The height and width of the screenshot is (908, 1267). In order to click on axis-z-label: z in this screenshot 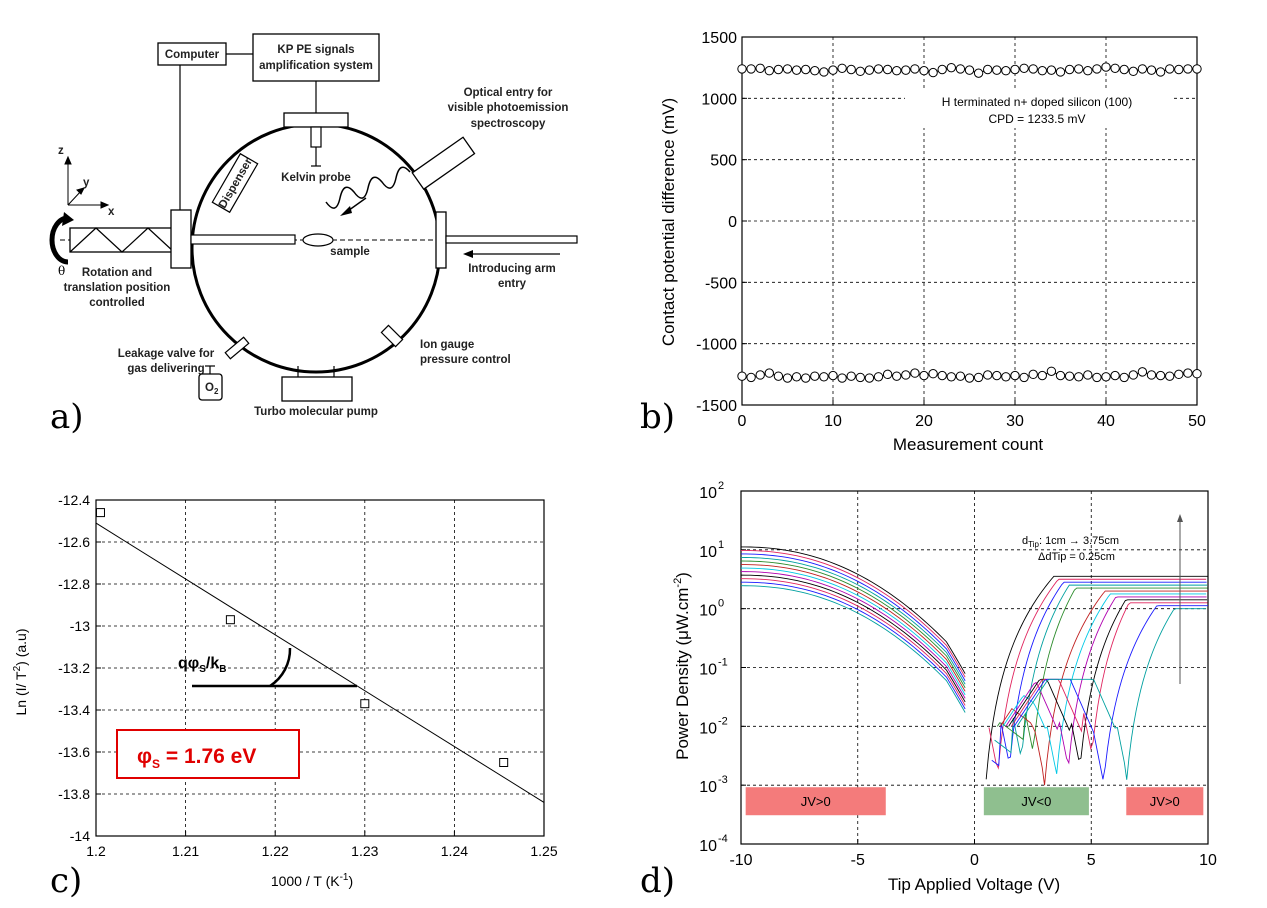, I will do `click(61, 151)`.